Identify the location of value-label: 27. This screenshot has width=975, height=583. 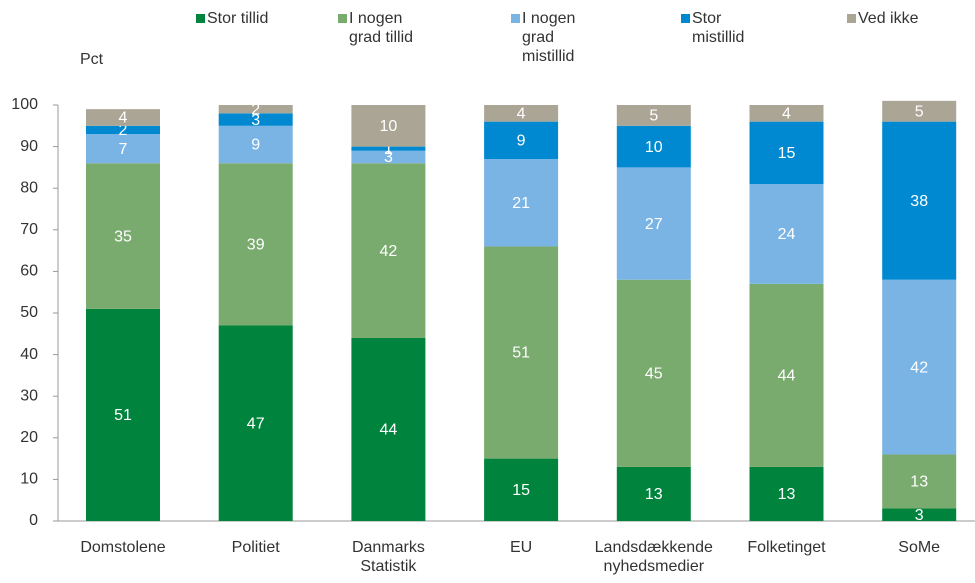
(654, 224).